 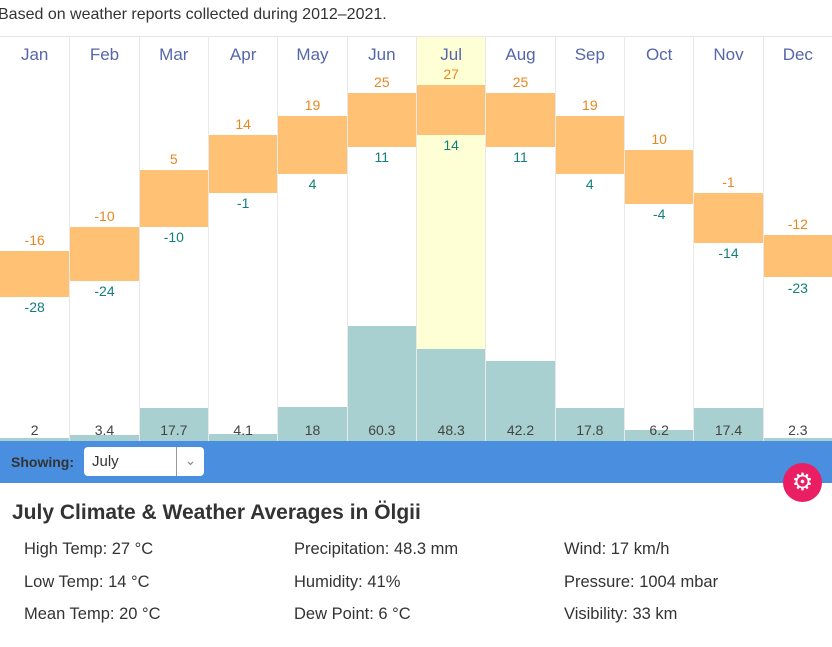 I want to click on month-label: Mar, so click(x=174, y=54).